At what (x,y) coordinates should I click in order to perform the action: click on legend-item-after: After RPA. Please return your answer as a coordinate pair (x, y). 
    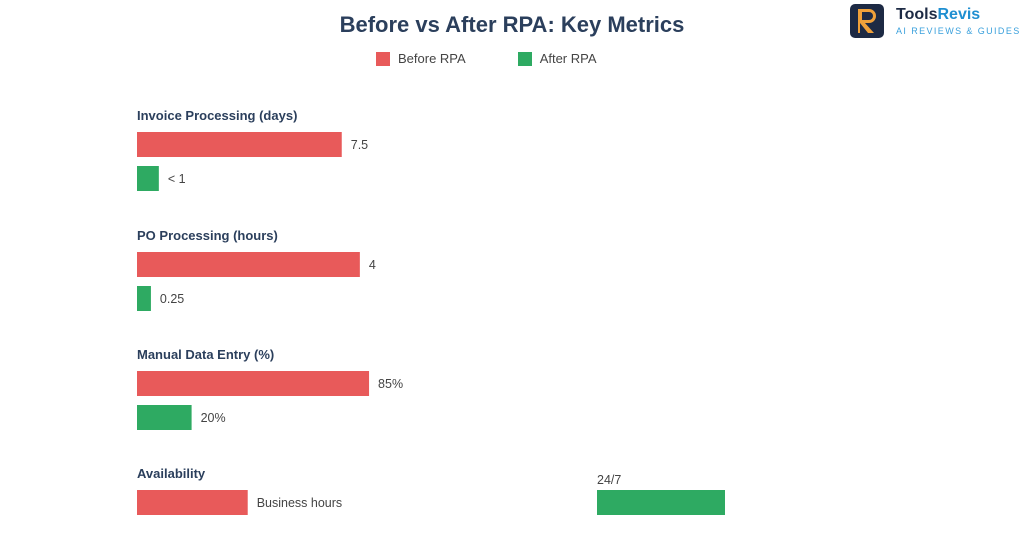
    Looking at the image, I should click on (557, 58).